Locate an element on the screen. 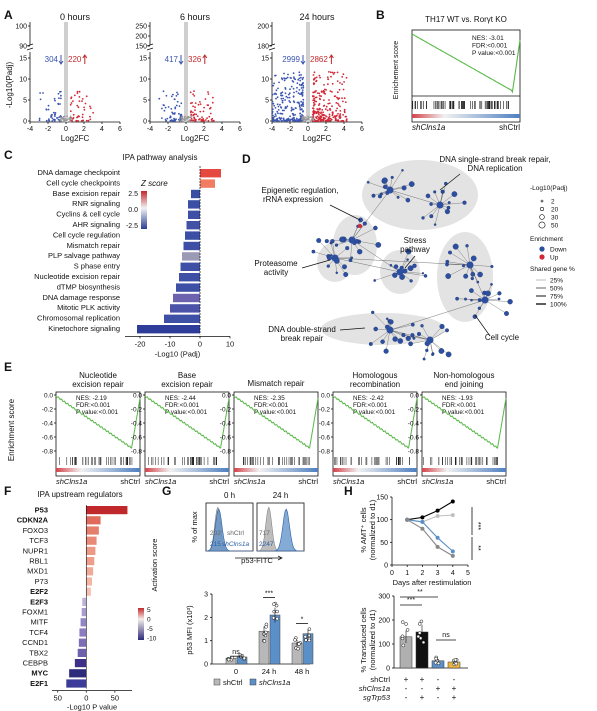  tx-point is located at coordinates (423, 642).